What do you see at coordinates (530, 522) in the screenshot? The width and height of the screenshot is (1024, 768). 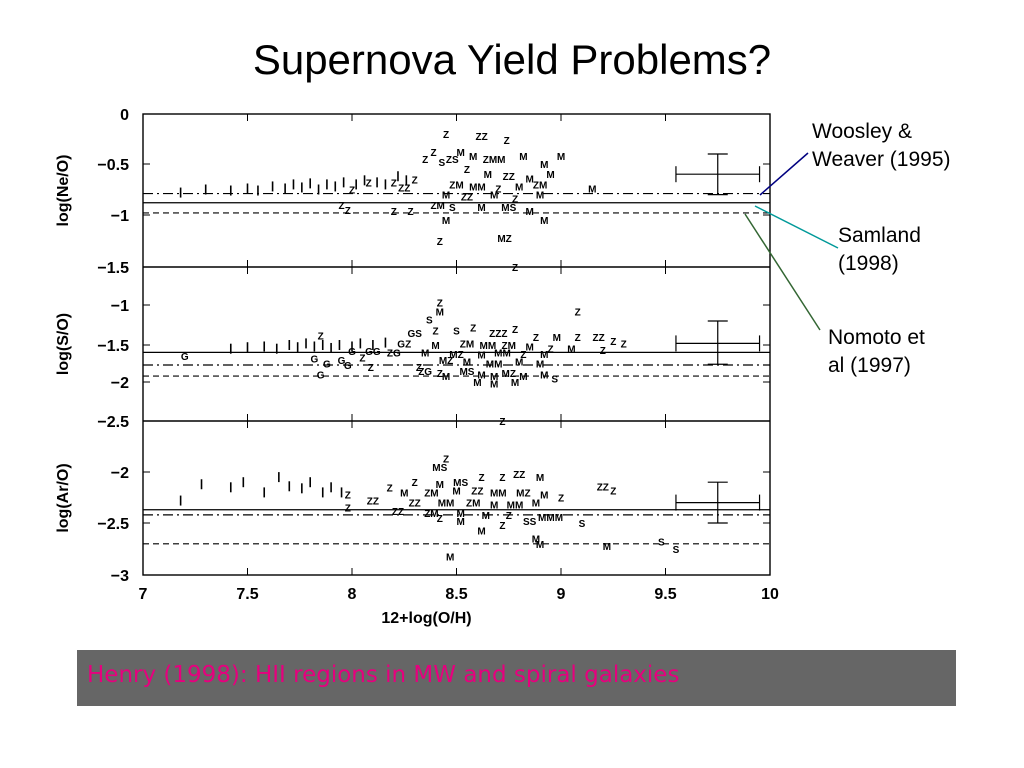 I see `data-point: SS` at bounding box center [530, 522].